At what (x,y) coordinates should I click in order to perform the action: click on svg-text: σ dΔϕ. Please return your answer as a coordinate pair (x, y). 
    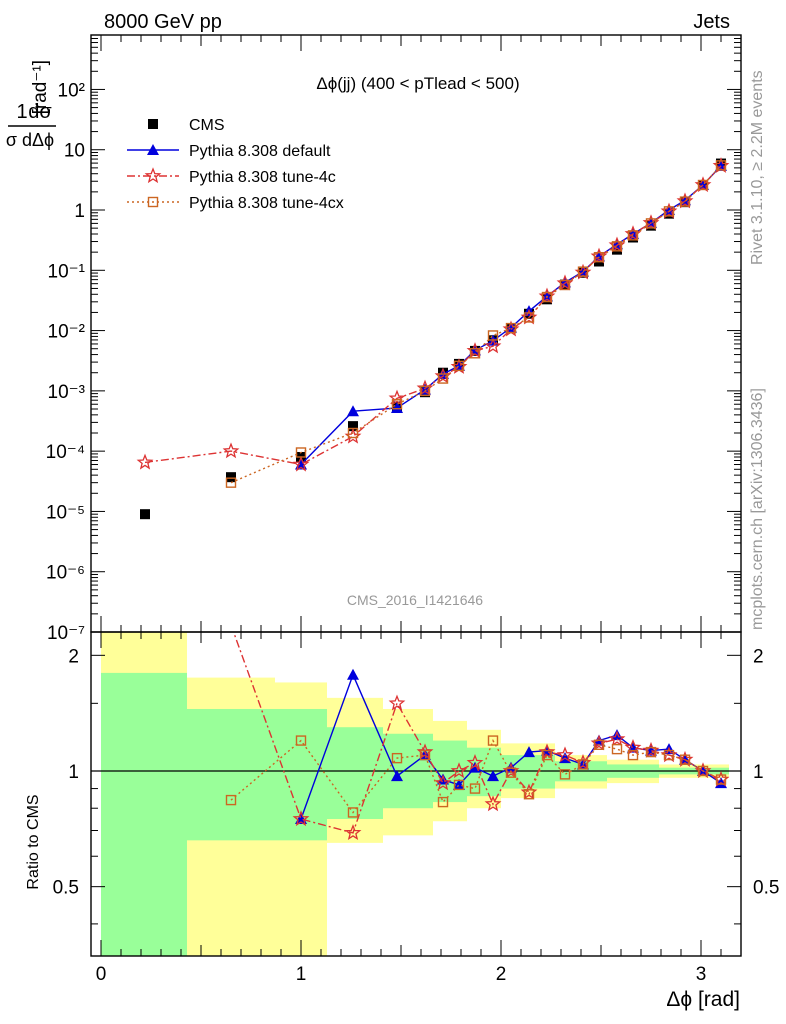
    Looking at the image, I should click on (30, 140).